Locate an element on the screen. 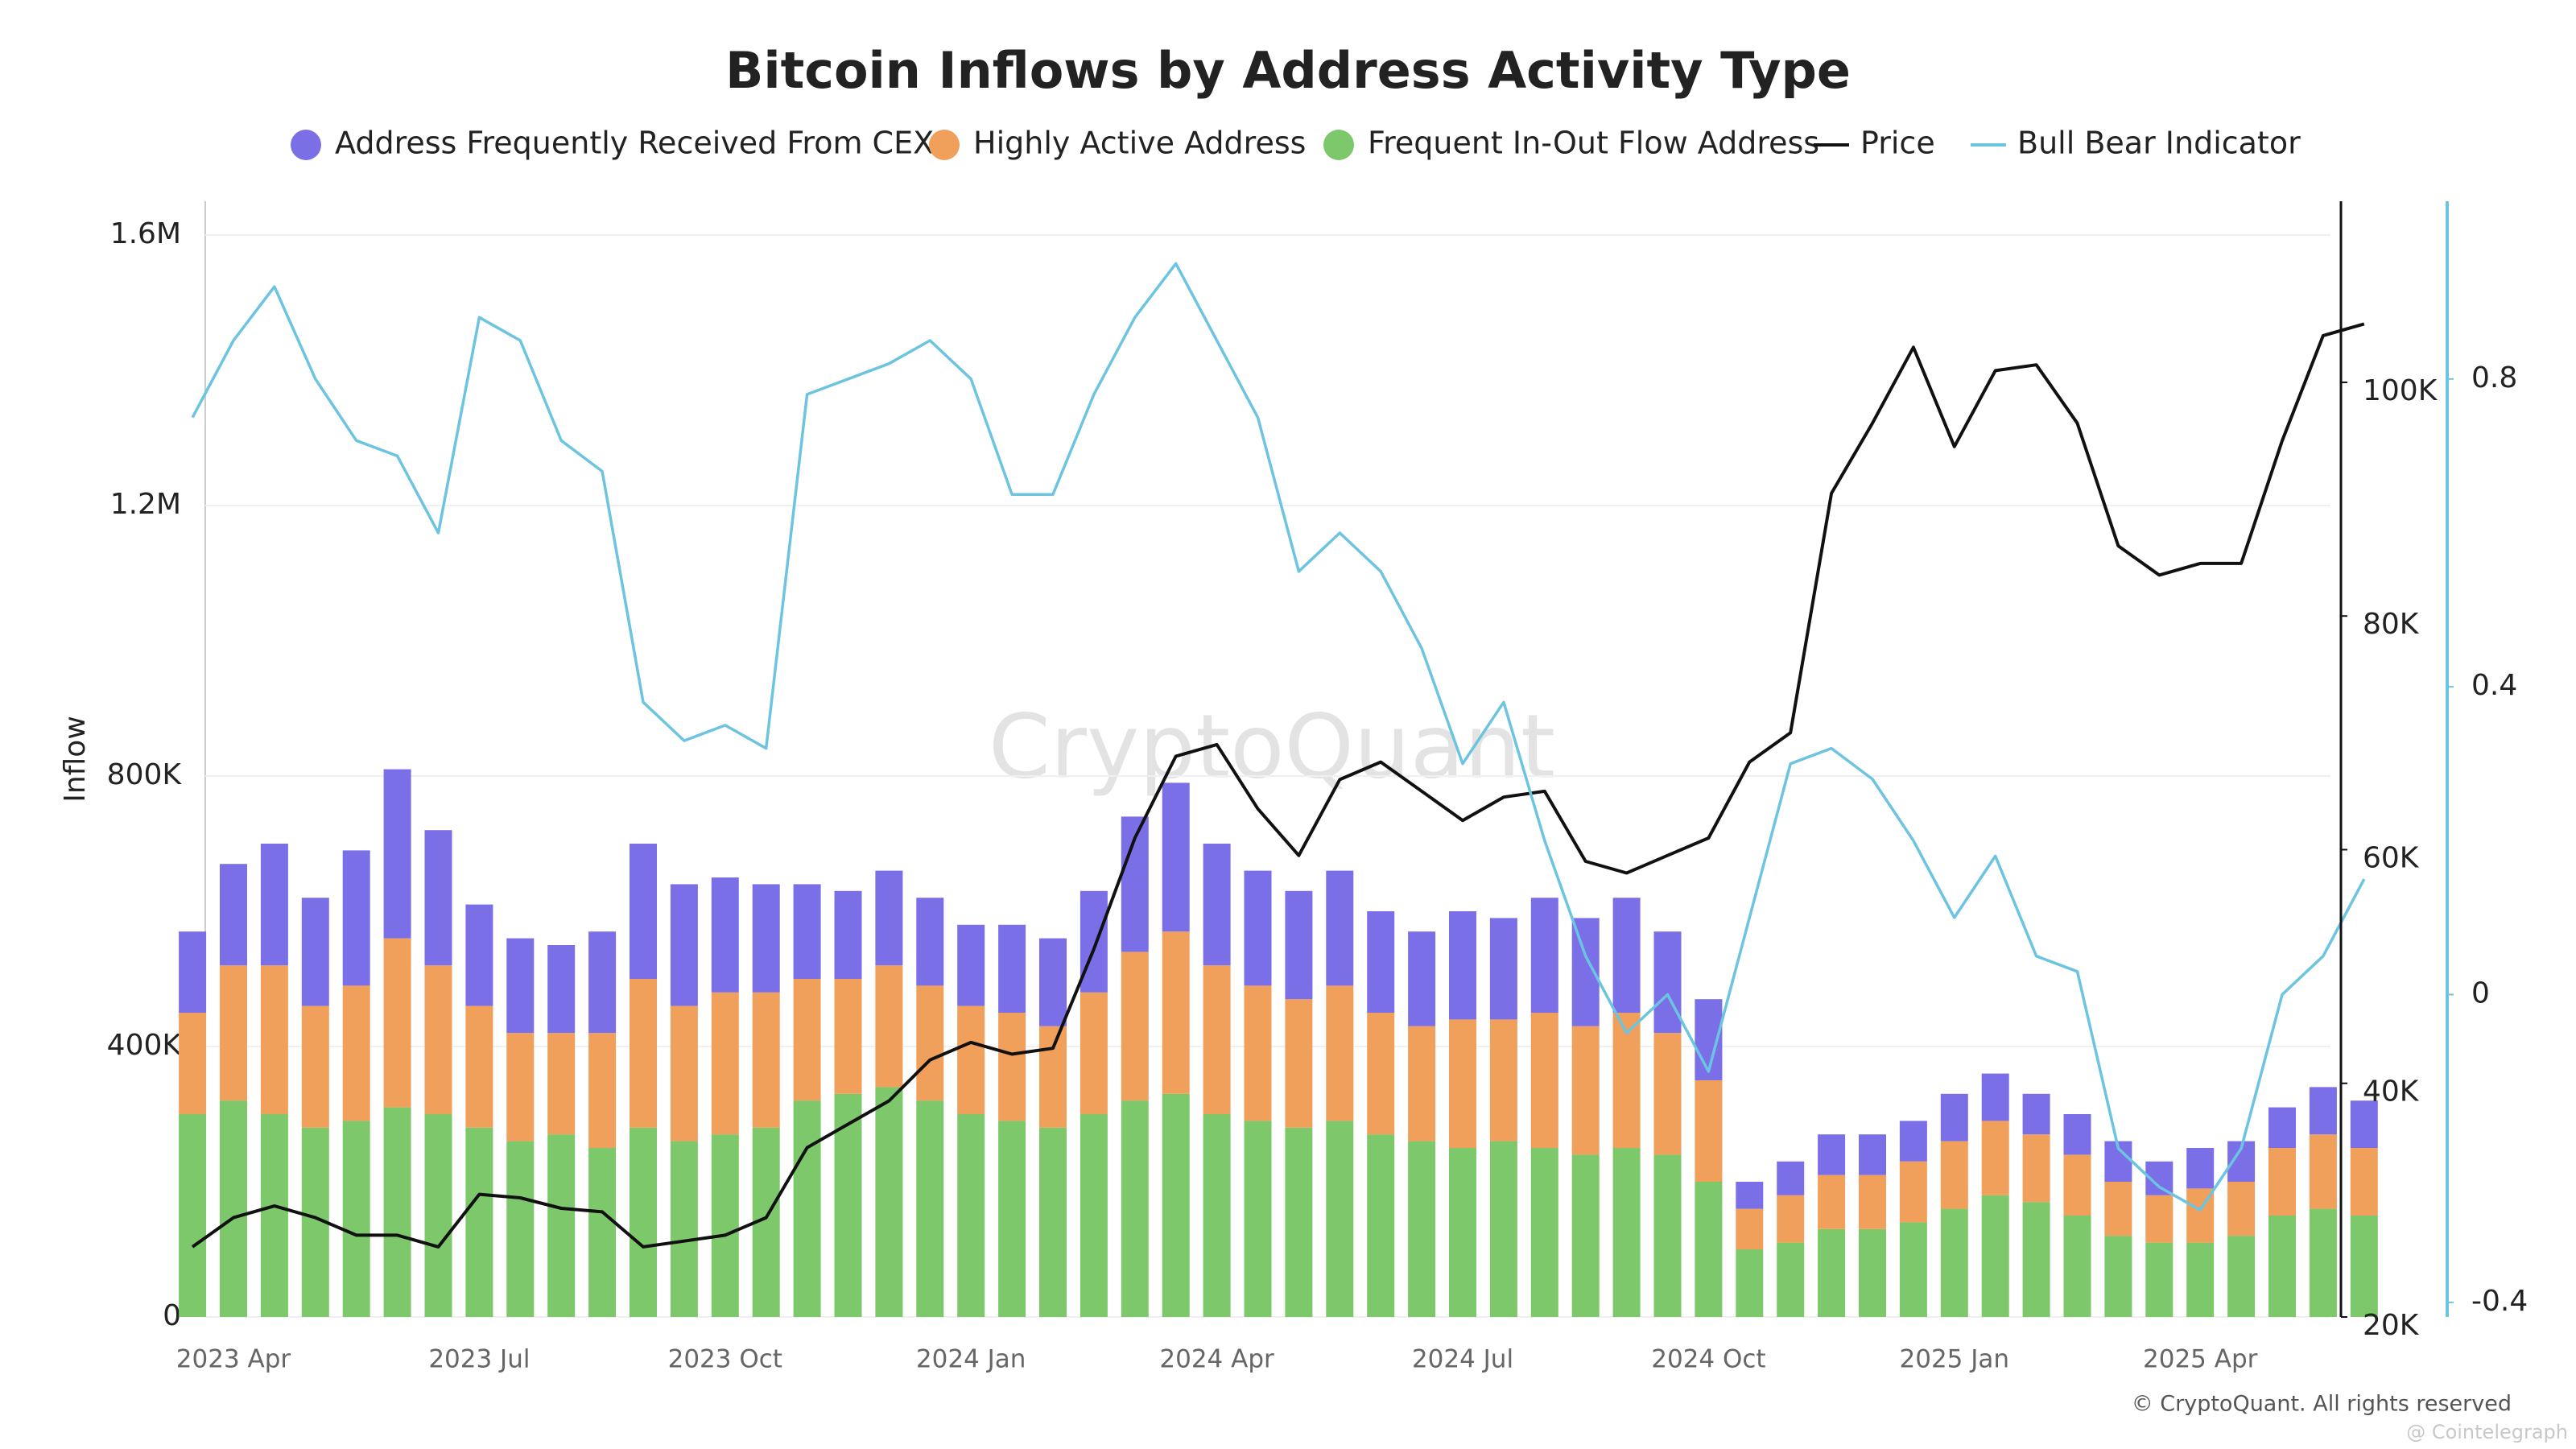 This screenshot has height=1449, width=2576. y2-tick-label: 20K is located at coordinates (2391, 1325).